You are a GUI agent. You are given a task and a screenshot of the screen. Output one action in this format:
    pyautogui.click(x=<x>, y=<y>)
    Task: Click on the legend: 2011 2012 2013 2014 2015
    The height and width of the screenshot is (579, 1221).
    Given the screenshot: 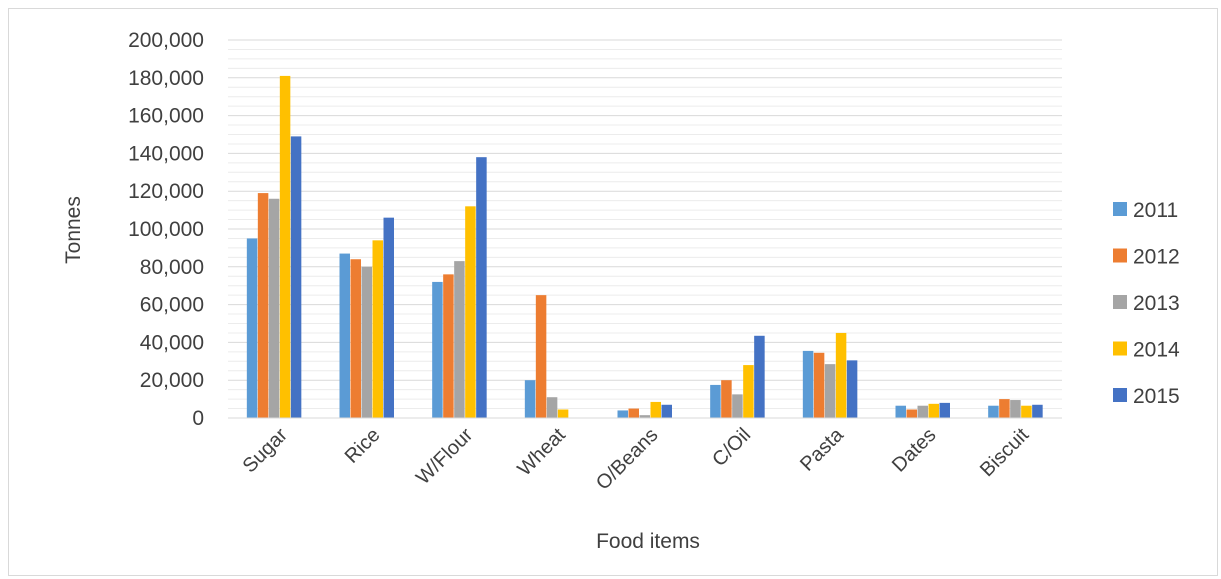 What is the action you would take?
    pyautogui.click(x=1146, y=303)
    